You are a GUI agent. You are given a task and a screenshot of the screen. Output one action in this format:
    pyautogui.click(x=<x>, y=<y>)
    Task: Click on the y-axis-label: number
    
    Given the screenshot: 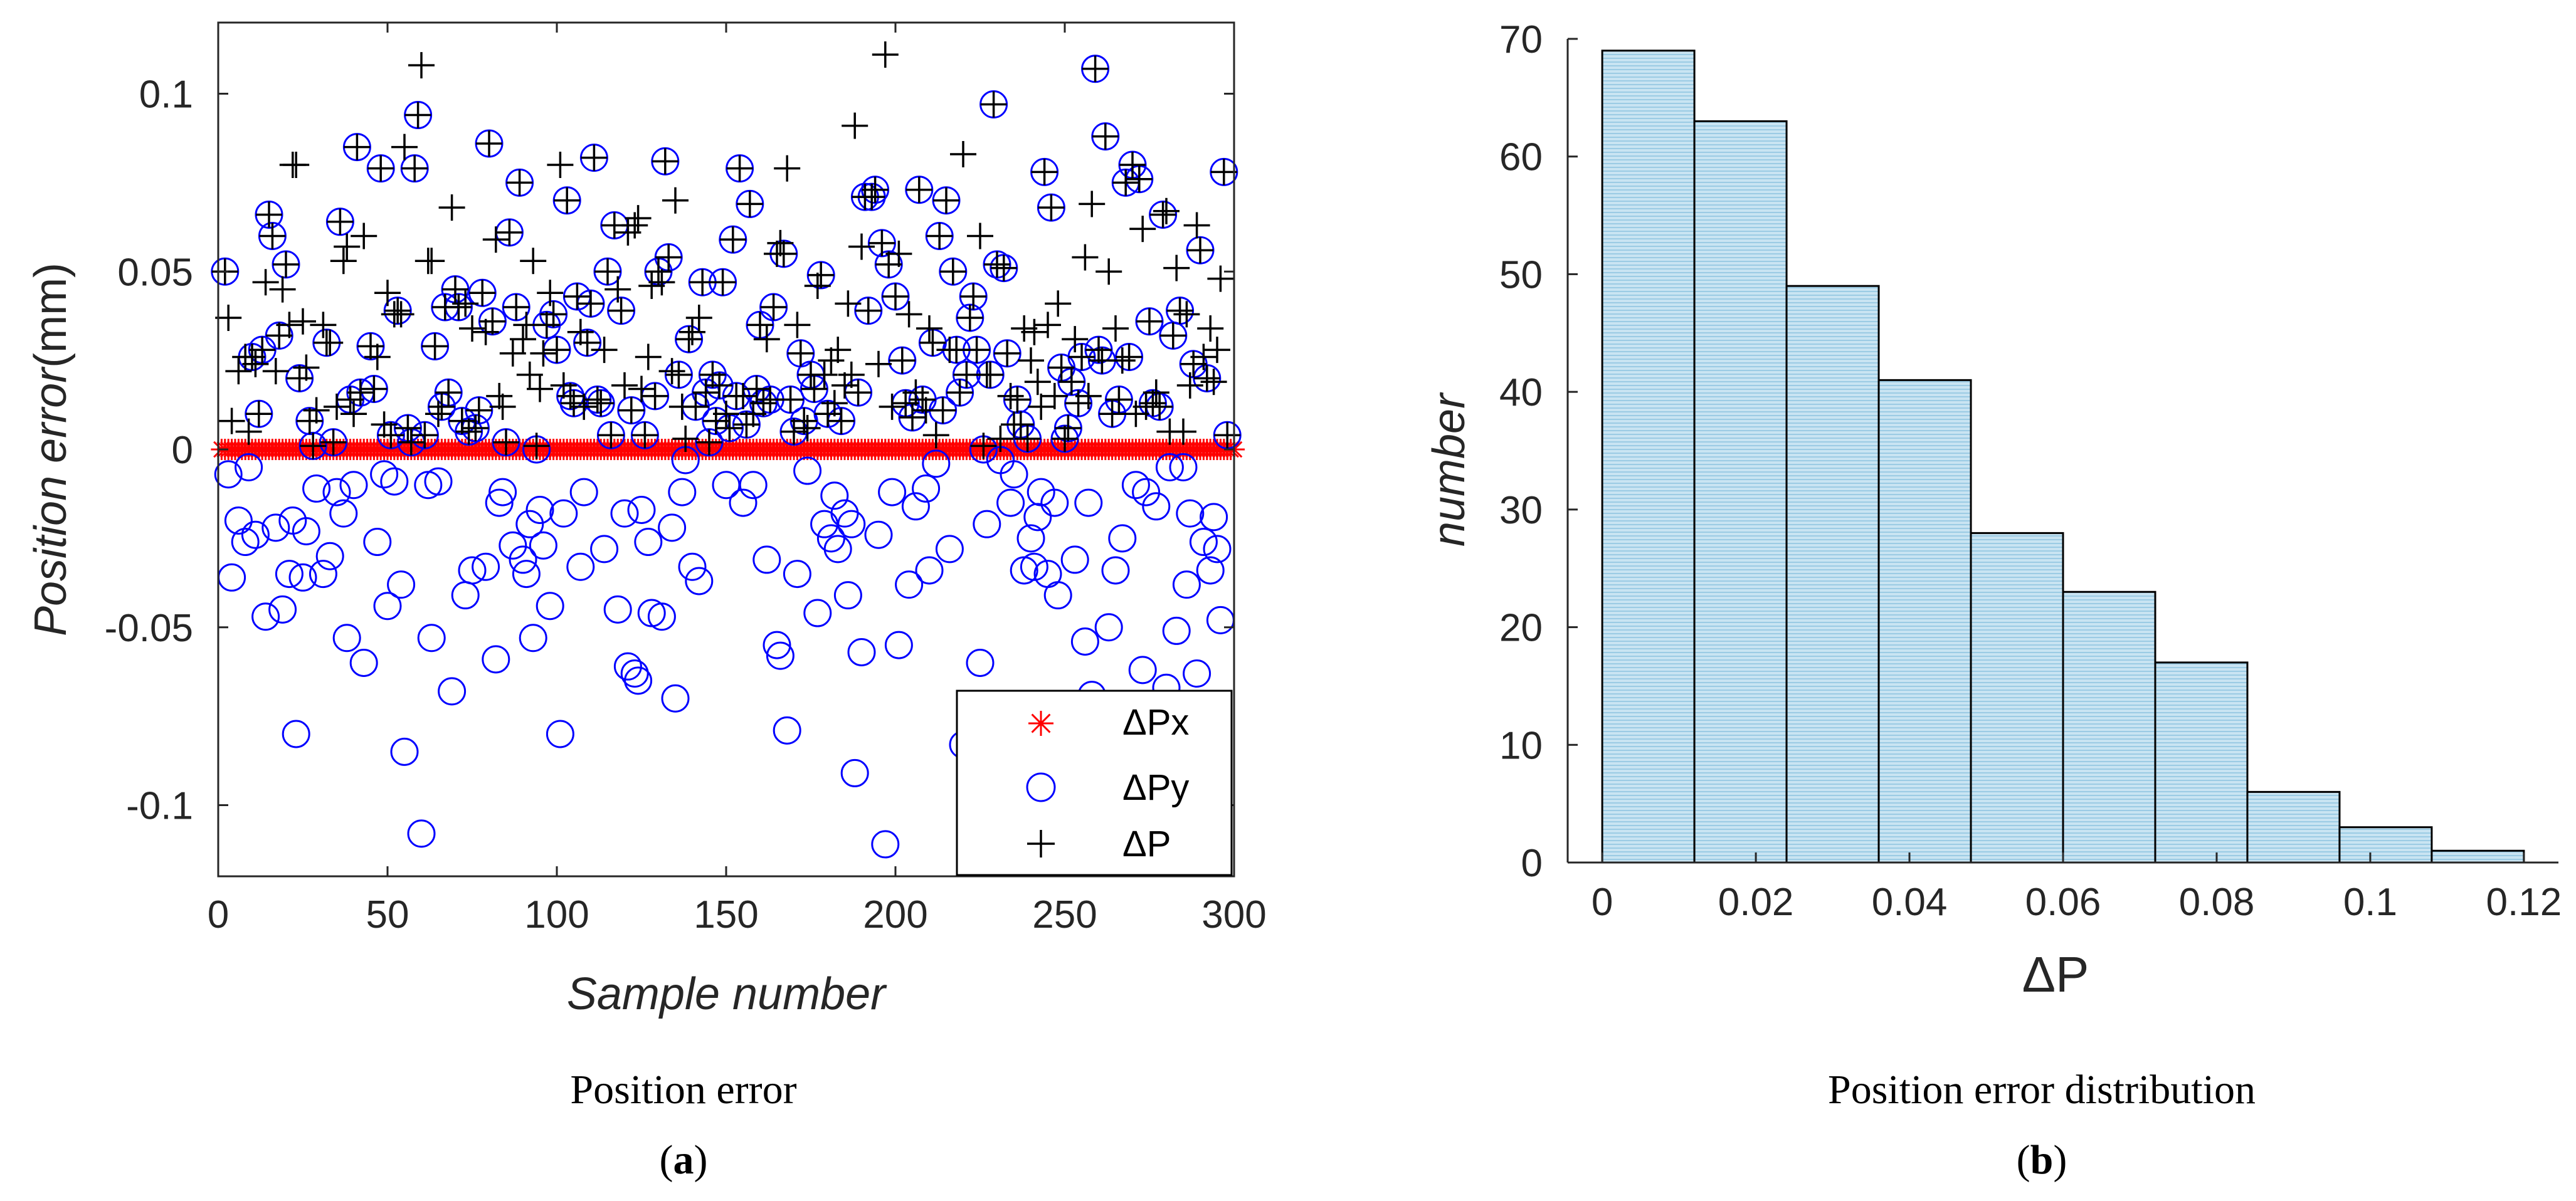 What is the action you would take?
    pyautogui.click(x=1449, y=469)
    